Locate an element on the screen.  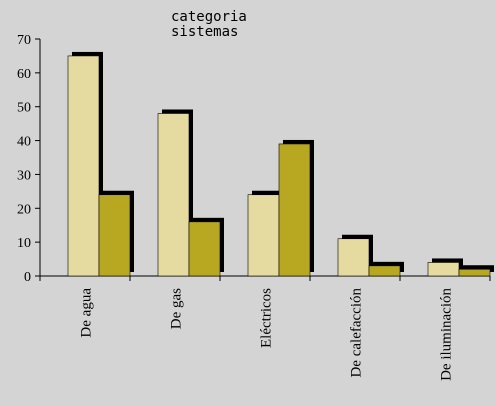
y-tick-label: 50 is located at coordinates (24, 108).